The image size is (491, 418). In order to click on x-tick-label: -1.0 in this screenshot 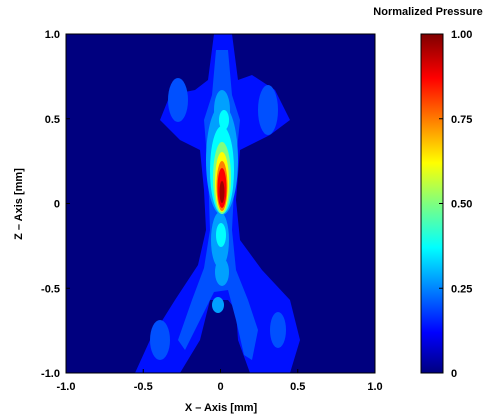, I will do `click(66, 387)`.